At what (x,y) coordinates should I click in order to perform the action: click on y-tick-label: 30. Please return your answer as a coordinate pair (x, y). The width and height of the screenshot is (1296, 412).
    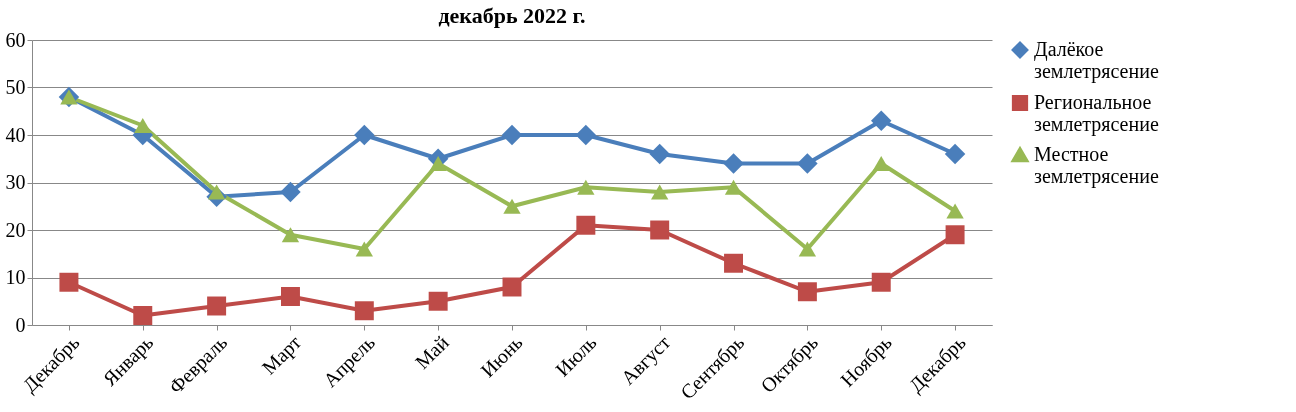
    Looking at the image, I should click on (15, 182).